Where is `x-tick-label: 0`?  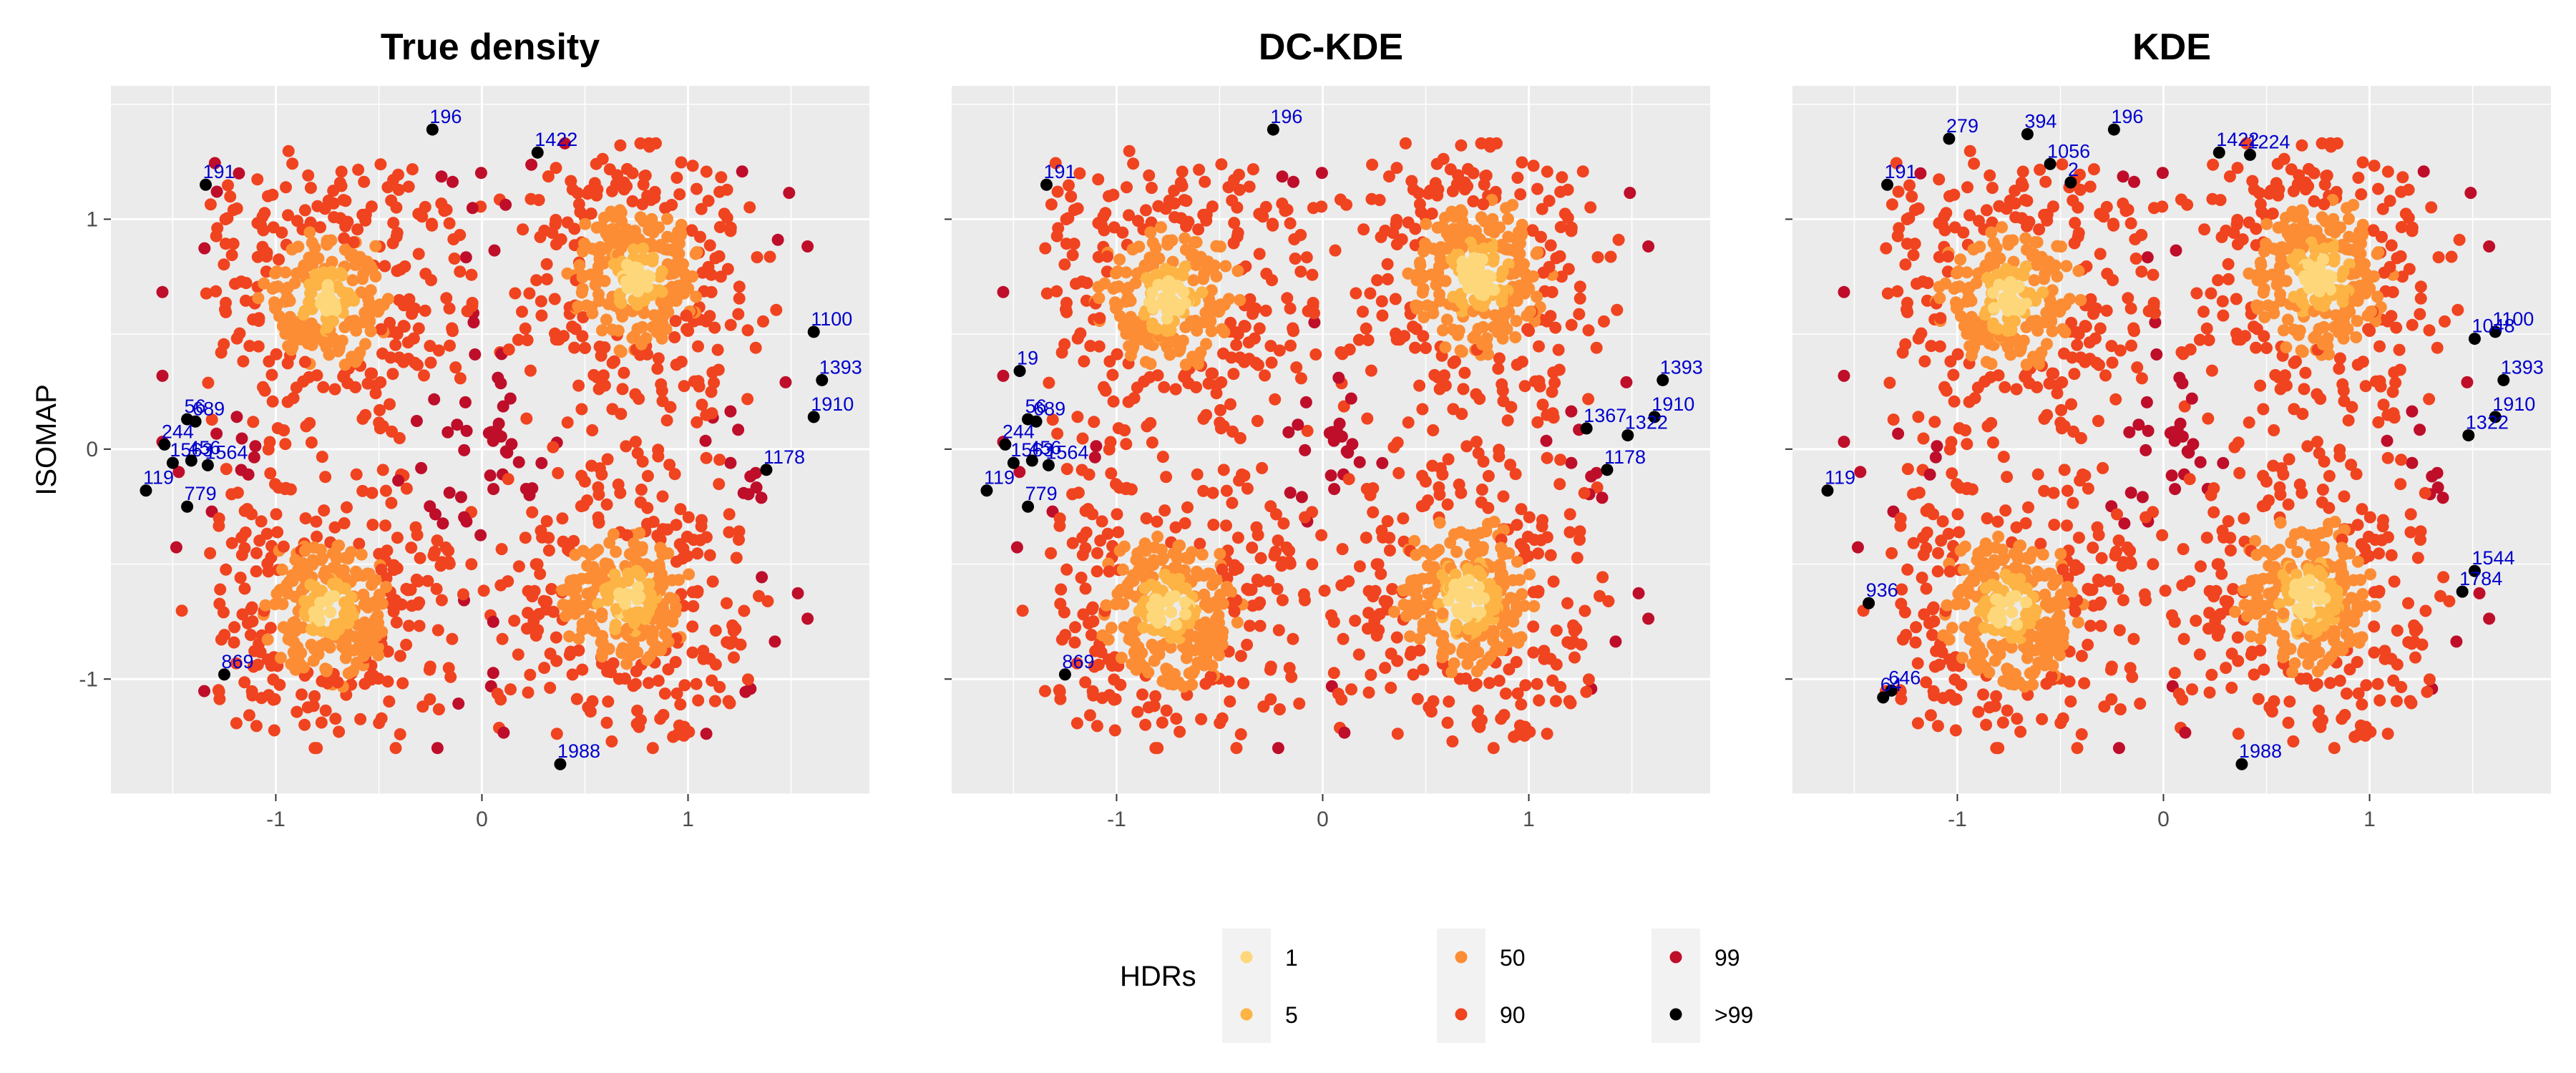 x-tick-label: 0 is located at coordinates (1323, 819).